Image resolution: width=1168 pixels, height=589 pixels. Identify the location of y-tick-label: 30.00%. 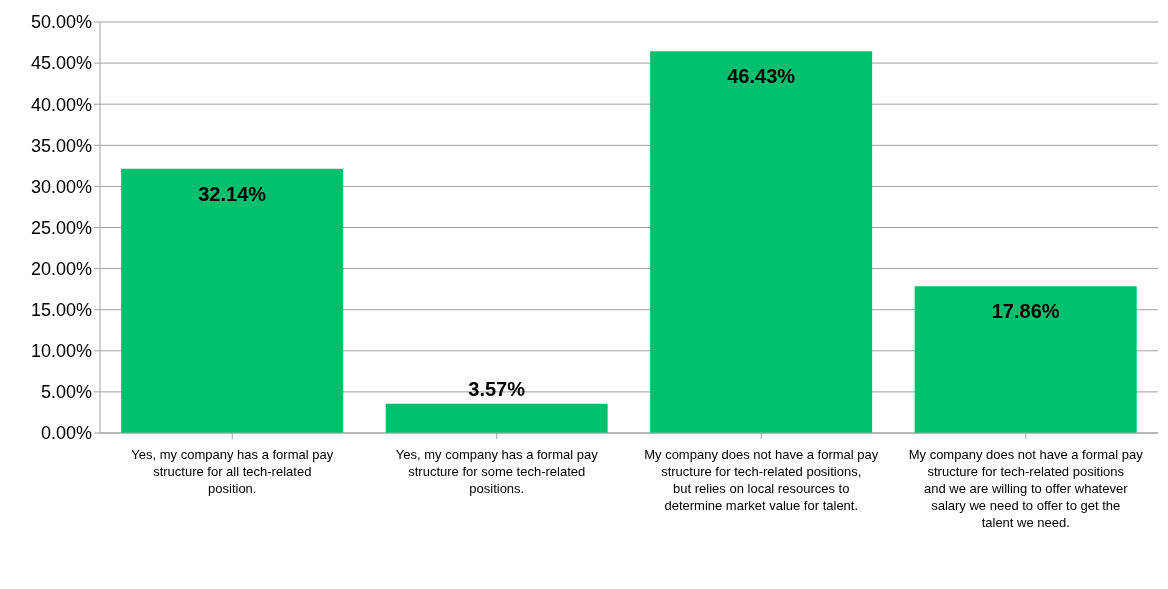
(61, 186).